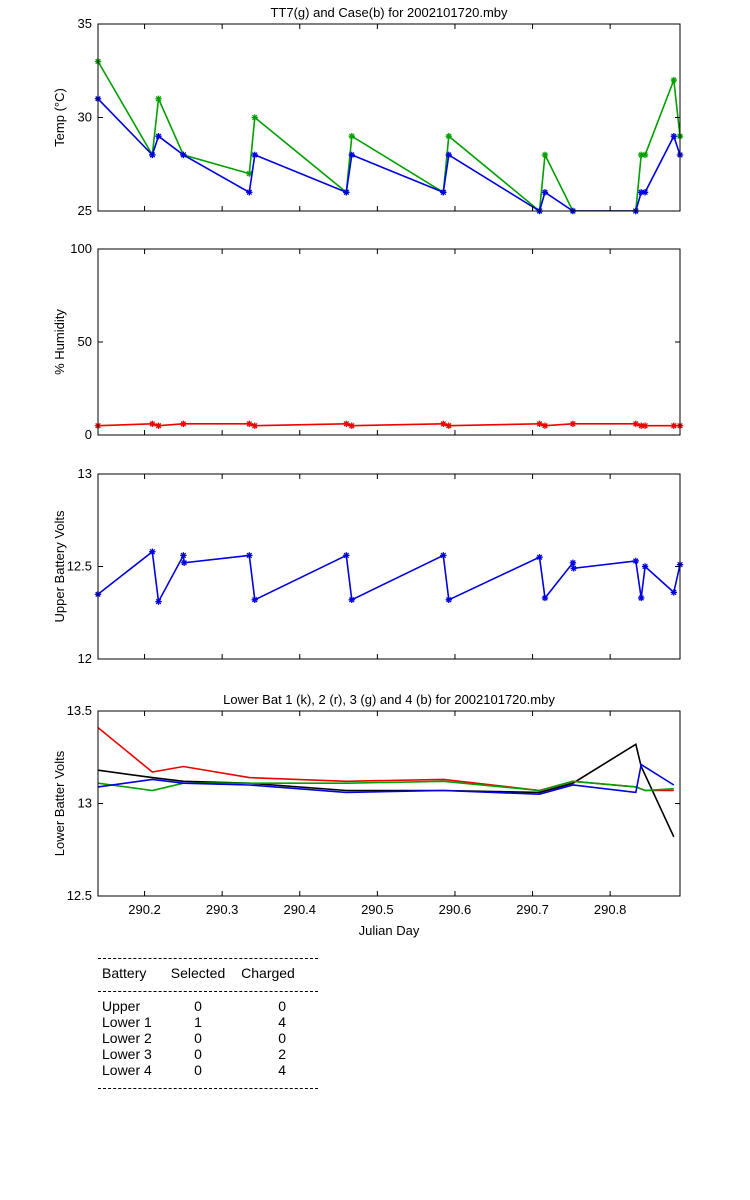 This screenshot has height=1200, width=750. I want to click on table-row: Upper 0 0, so click(208, 1006).